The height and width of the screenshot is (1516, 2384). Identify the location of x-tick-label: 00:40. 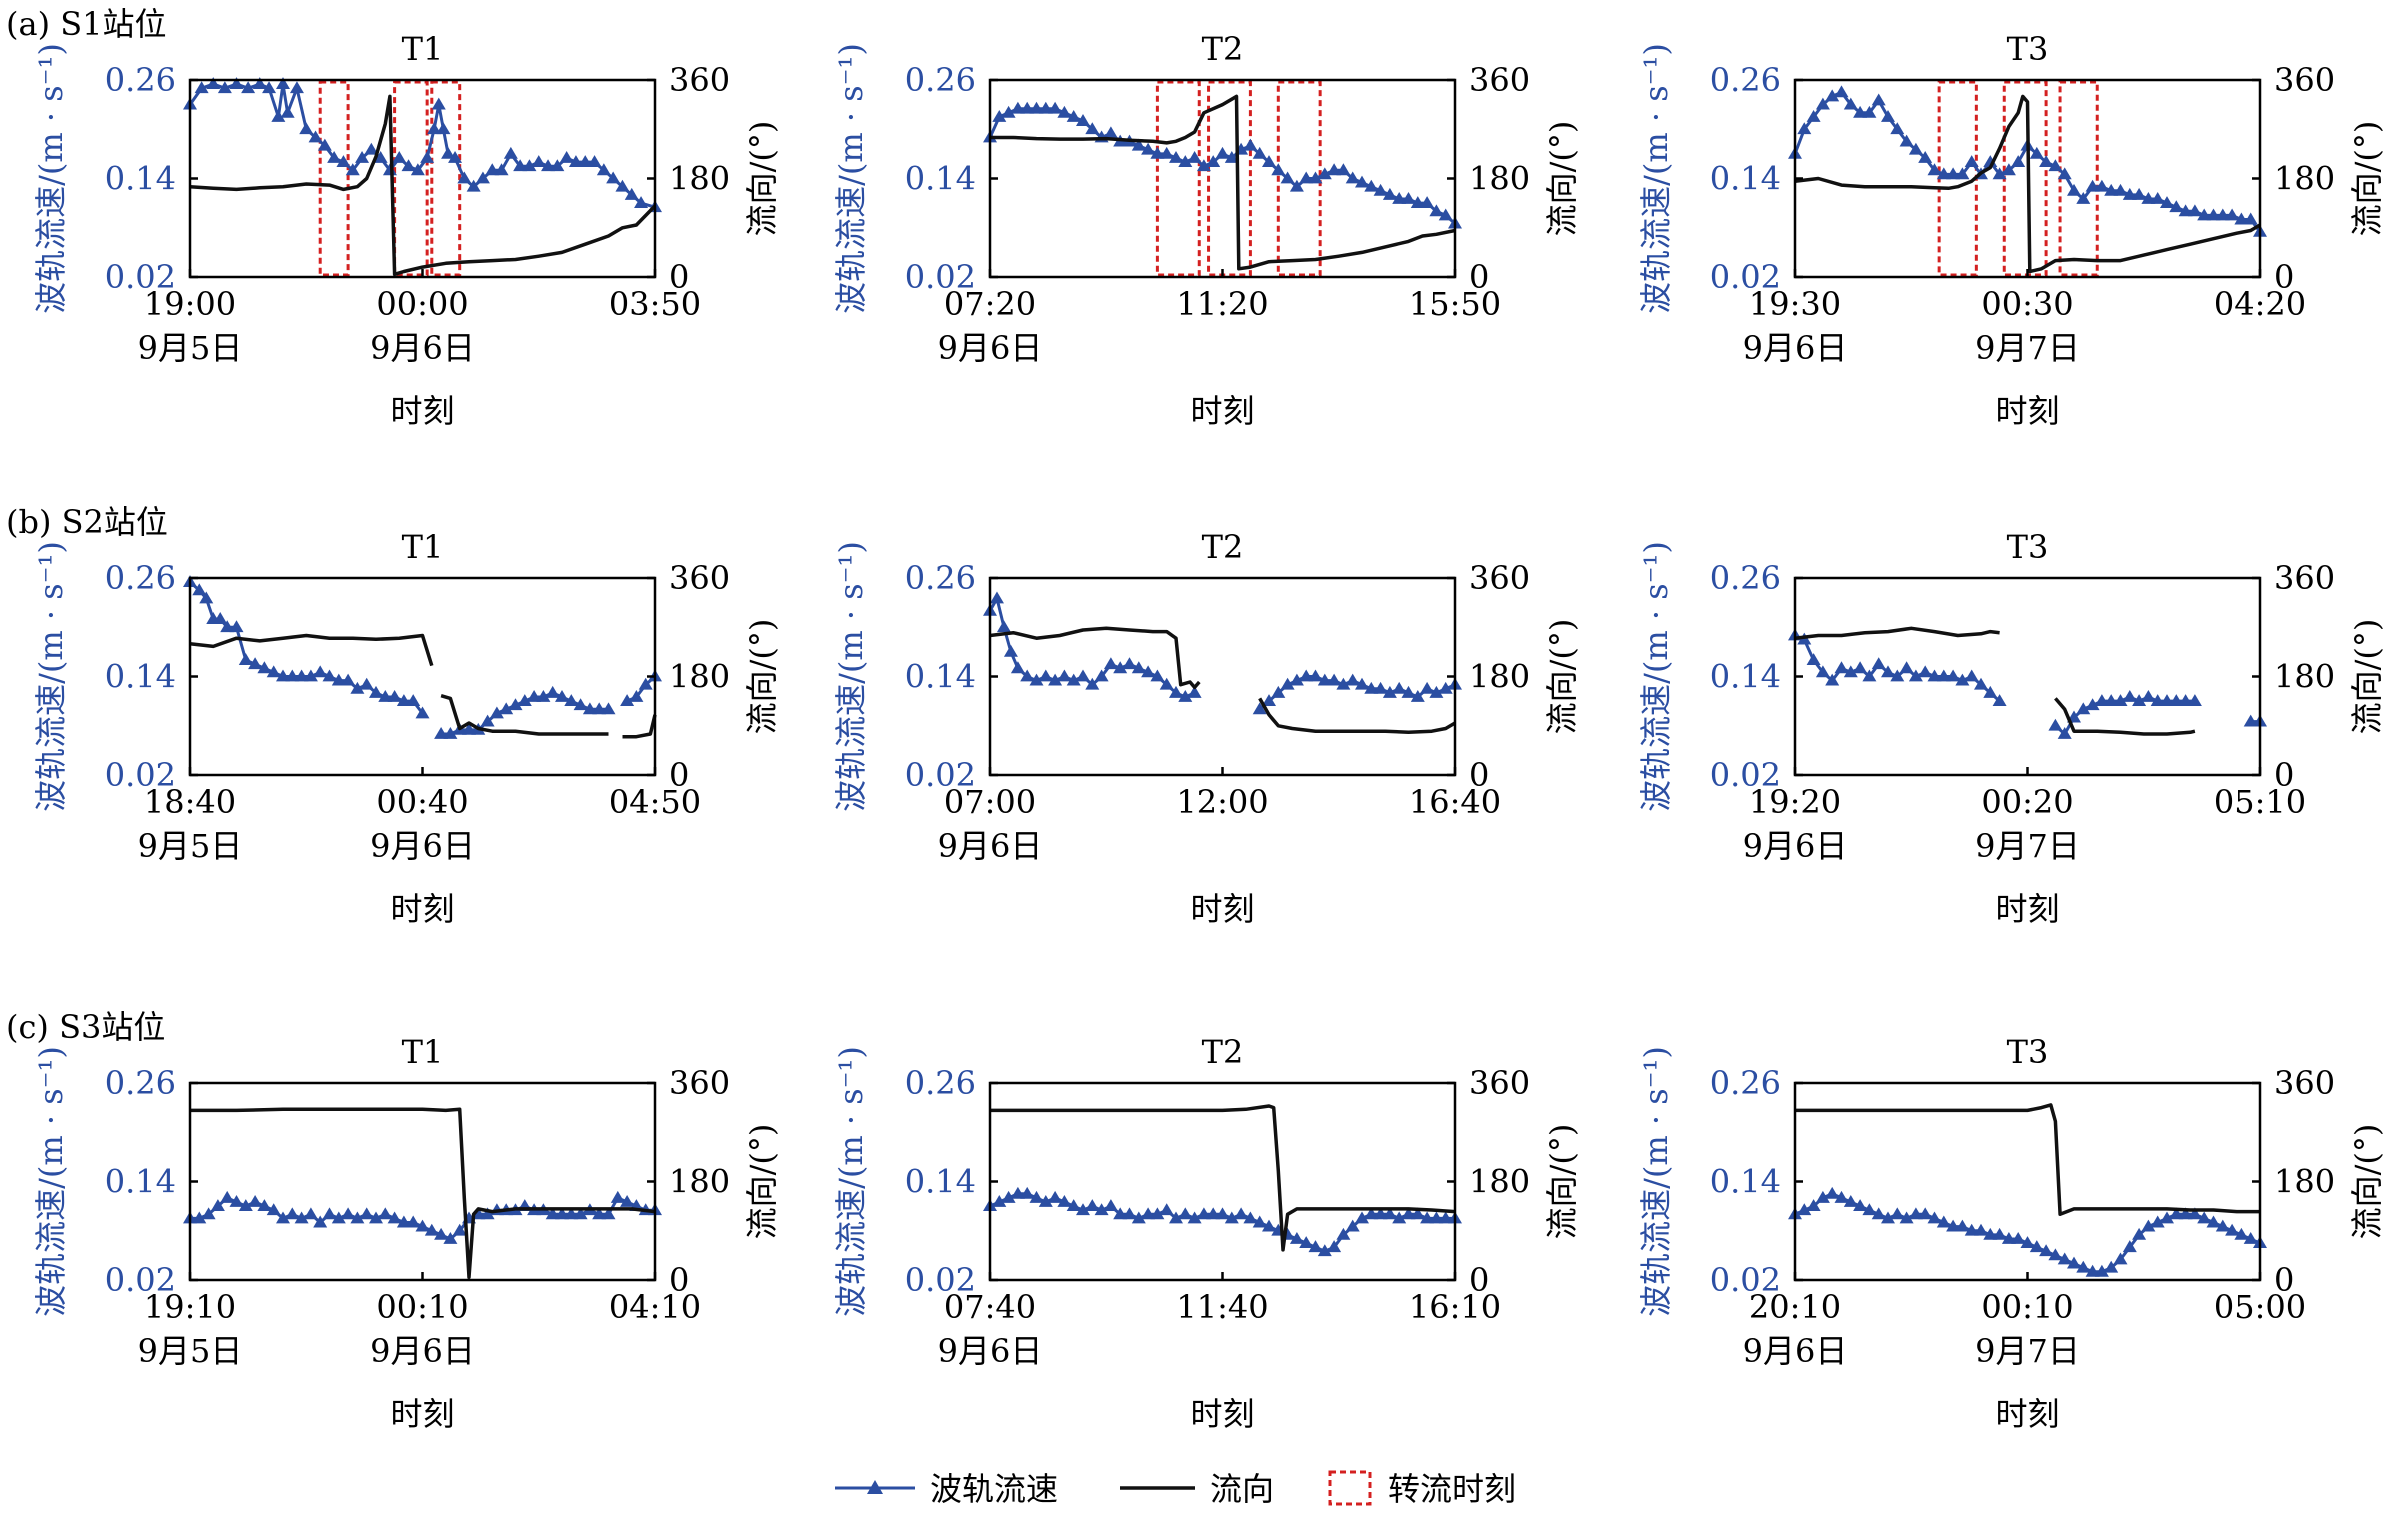
(422, 802).